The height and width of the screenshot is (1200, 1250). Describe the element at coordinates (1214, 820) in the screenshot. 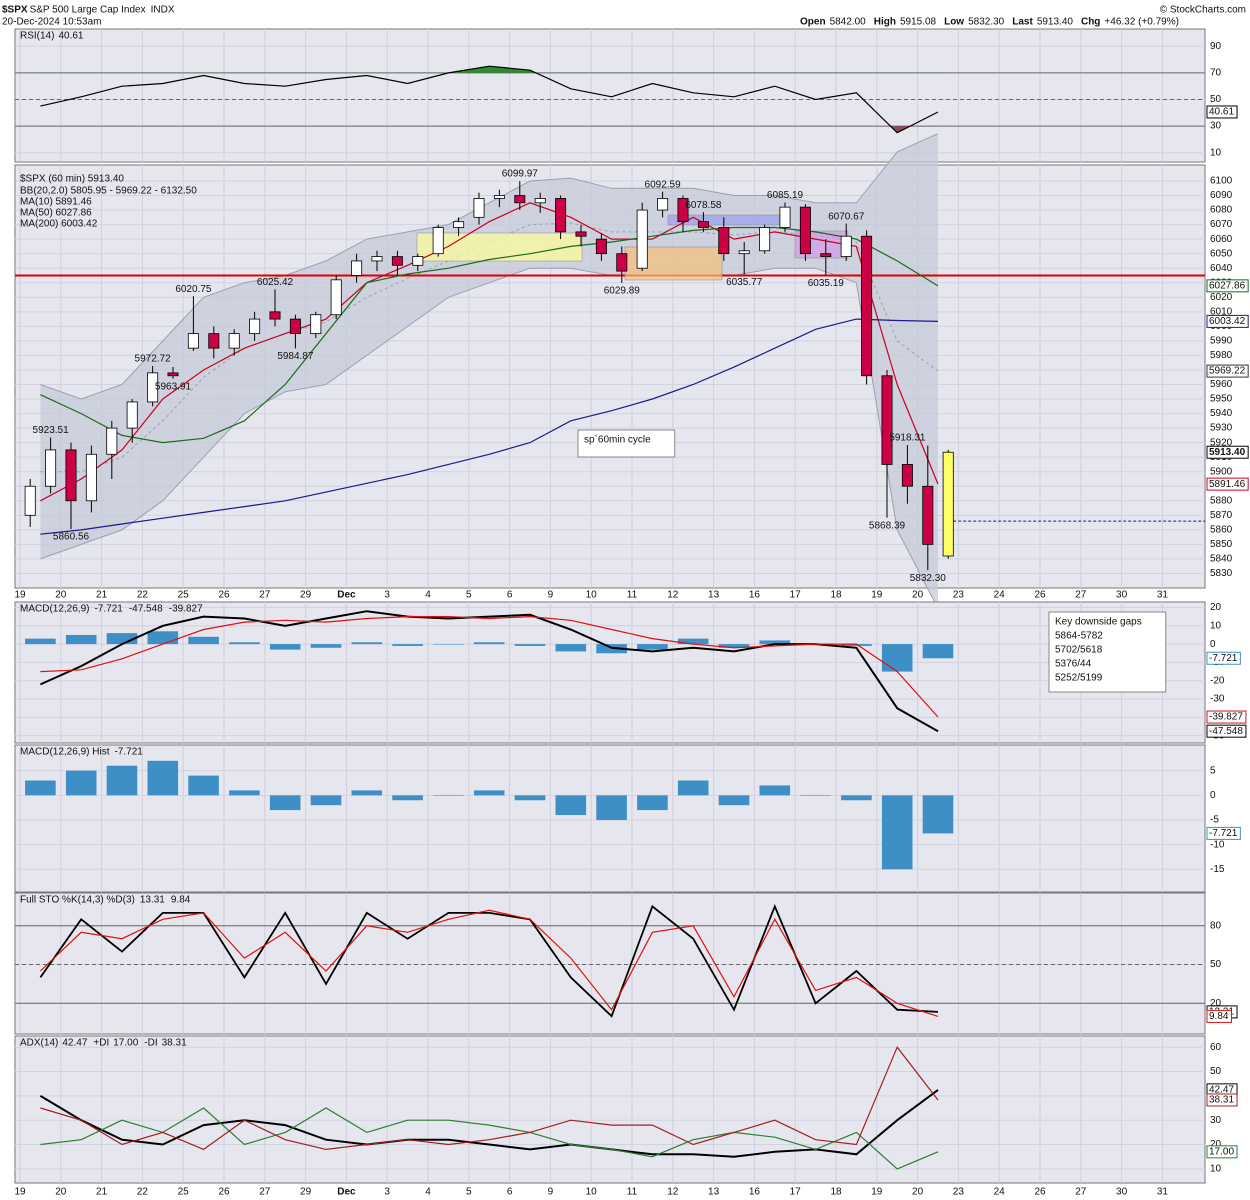

I see `y-tick-label: -5` at that location.